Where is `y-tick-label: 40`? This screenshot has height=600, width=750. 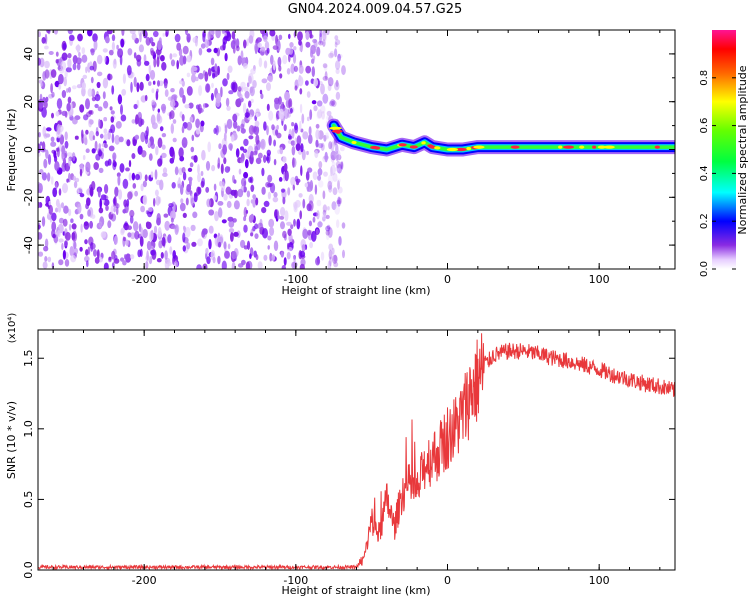
y-tick-label: 40 is located at coordinates (28, 54).